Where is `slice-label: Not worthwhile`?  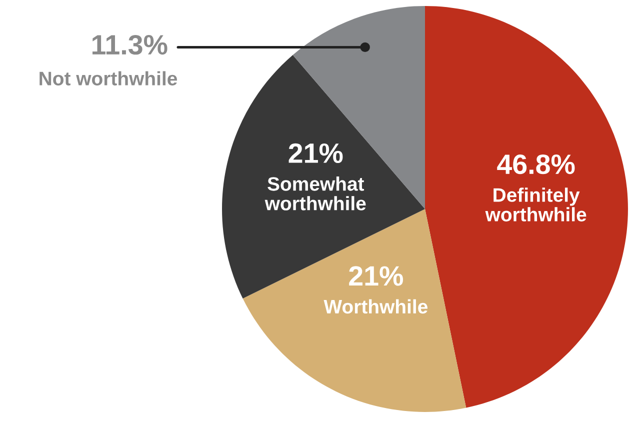
slice-label: Not worthwhile is located at coordinates (109, 78).